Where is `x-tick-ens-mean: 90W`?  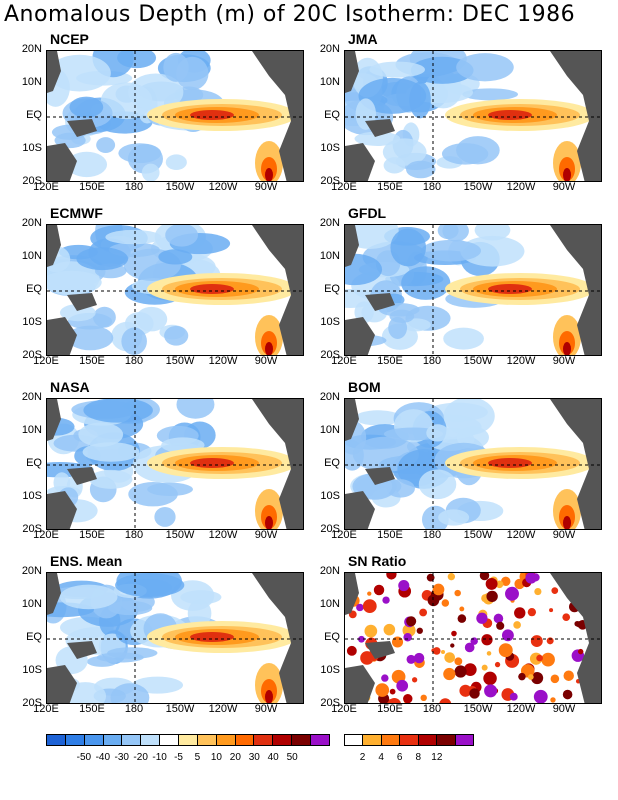 x-tick-ens-mean: 90W is located at coordinates (266, 709).